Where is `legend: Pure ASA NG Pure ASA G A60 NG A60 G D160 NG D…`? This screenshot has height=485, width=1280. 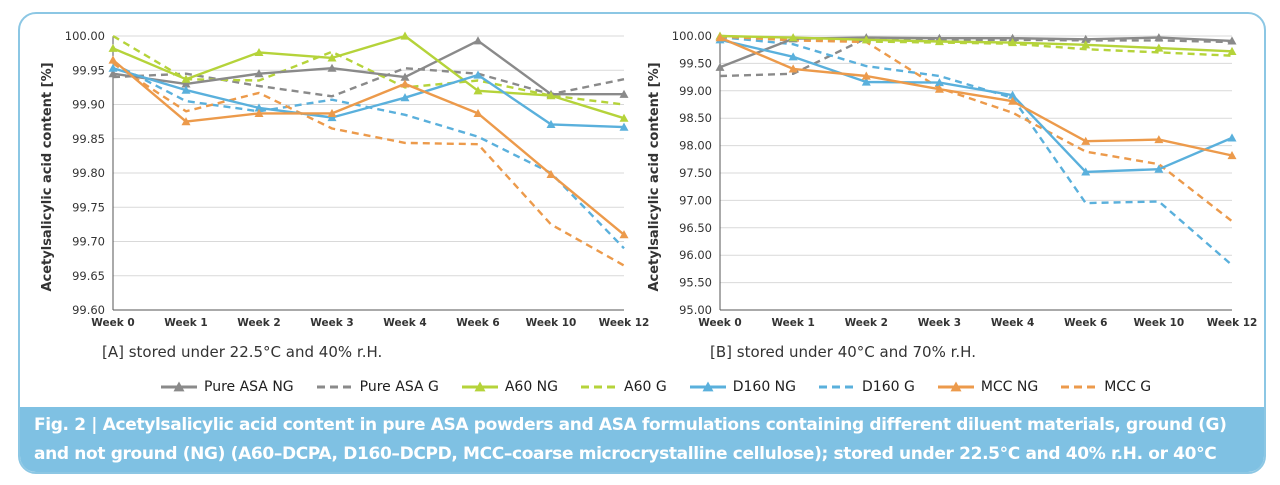
legend: Pure ASA NG Pure ASA G A60 NG A60 G D160 NG D… is located at coordinates (655, 387).